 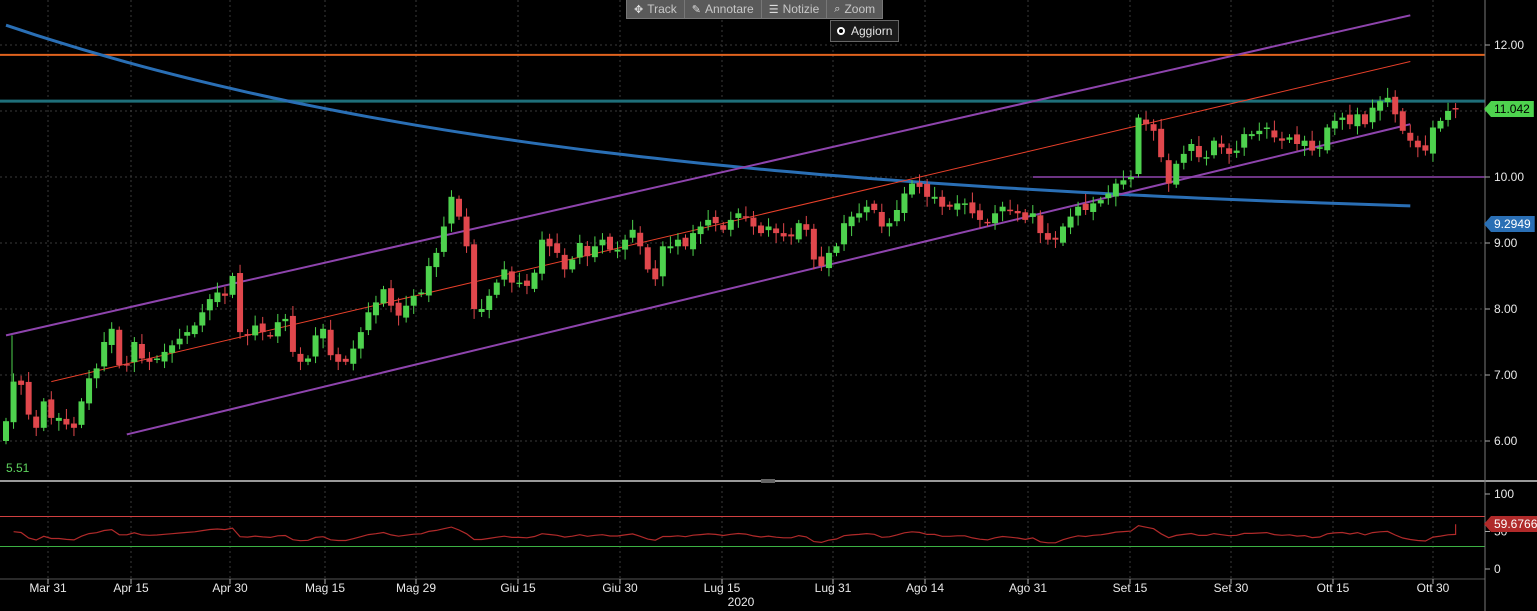 What do you see at coordinates (865, 31) in the screenshot?
I see `refresh-button: Aggiorn` at bounding box center [865, 31].